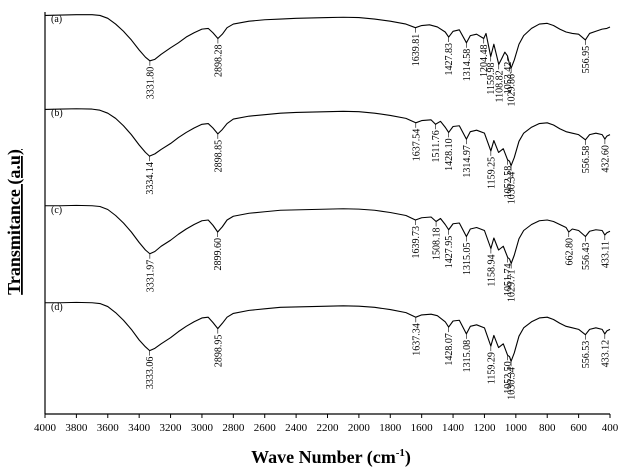 The width and height of the screenshot is (618, 473). What do you see at coordinates (422, 428) in the screenshot?
I see `x-tick-label: 1600` at bounding box center [422, 428].